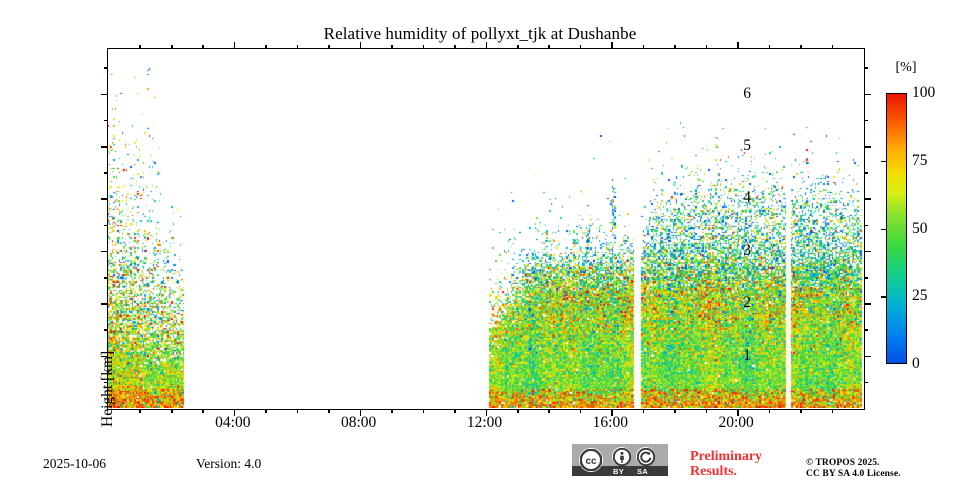  I want to click on x-tick-label: 04:00, so click(233, 422).